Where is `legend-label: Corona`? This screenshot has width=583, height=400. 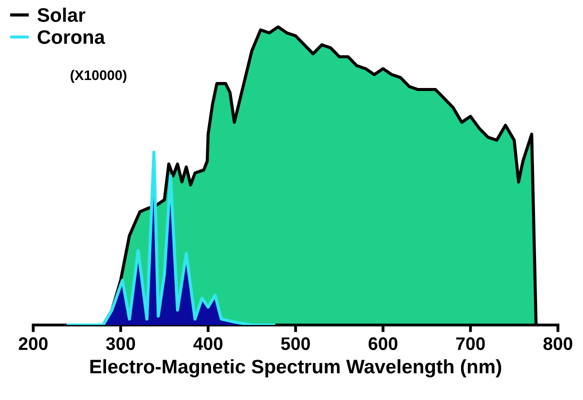
legend-label: Corona is located at coordinates (72, 37).